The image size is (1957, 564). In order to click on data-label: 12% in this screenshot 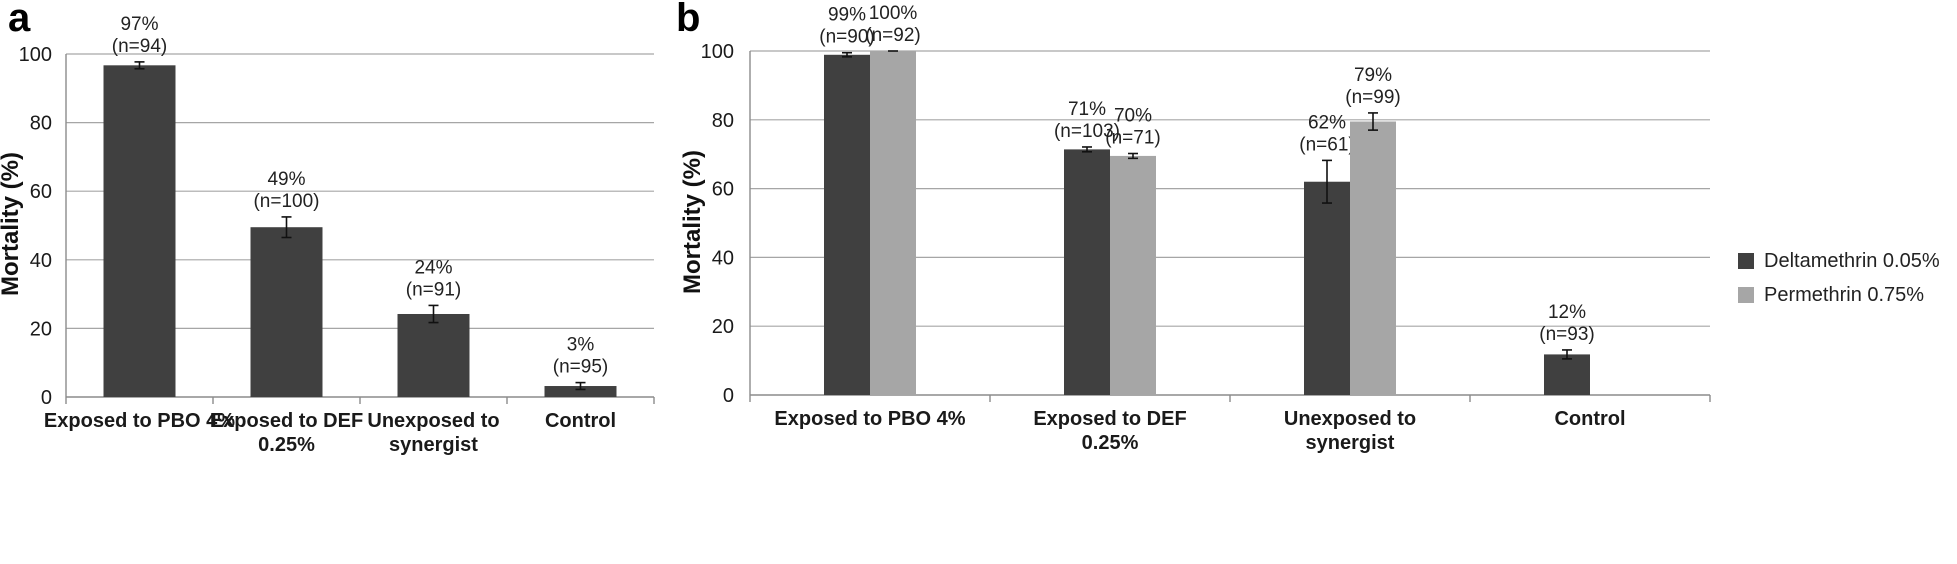, I will do `click(1567, 312)`.